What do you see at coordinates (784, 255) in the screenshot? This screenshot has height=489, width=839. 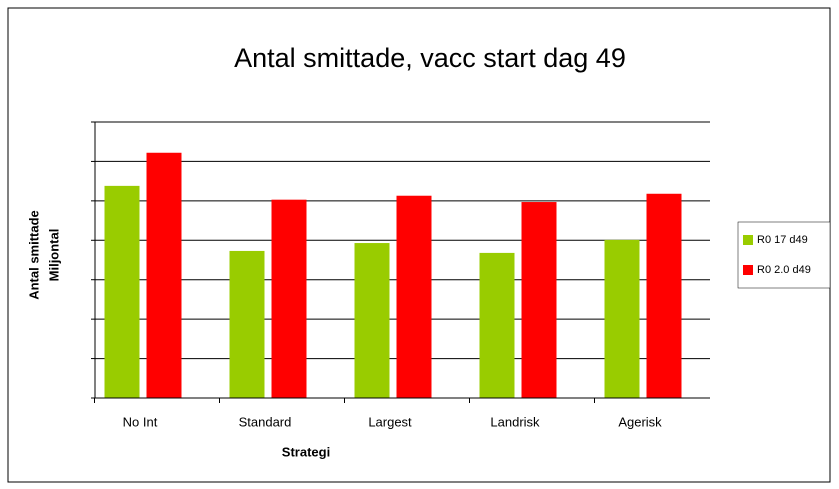 I see `legend-box` at bounding box center [784, 255].